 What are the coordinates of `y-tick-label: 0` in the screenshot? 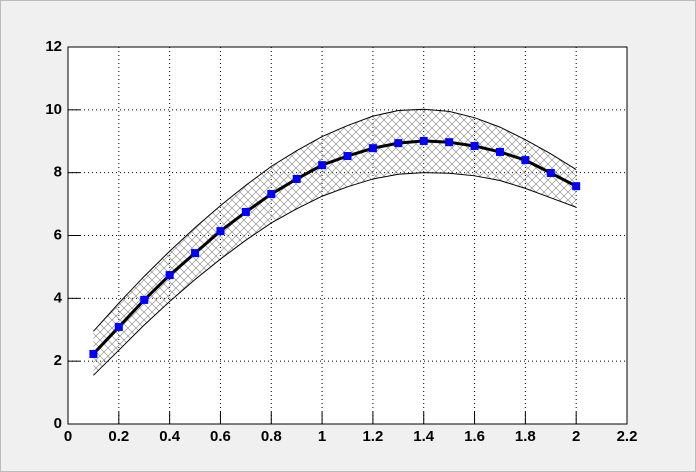 It's located at (58, 423).